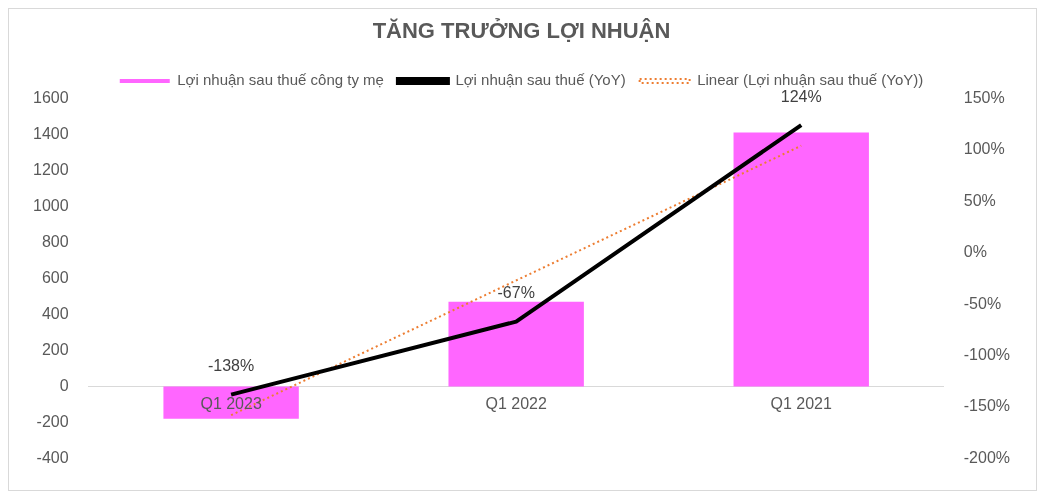  Describe the element at coordinates (52, 421) in the screenshot. I see `y-tick-label: -200` at that location.